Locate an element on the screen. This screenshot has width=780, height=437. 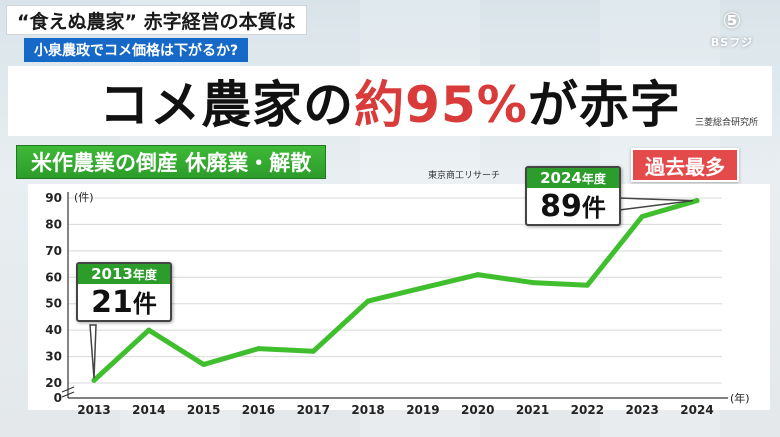
callout-first-unit: 件 is located at coordinates (144, 304).